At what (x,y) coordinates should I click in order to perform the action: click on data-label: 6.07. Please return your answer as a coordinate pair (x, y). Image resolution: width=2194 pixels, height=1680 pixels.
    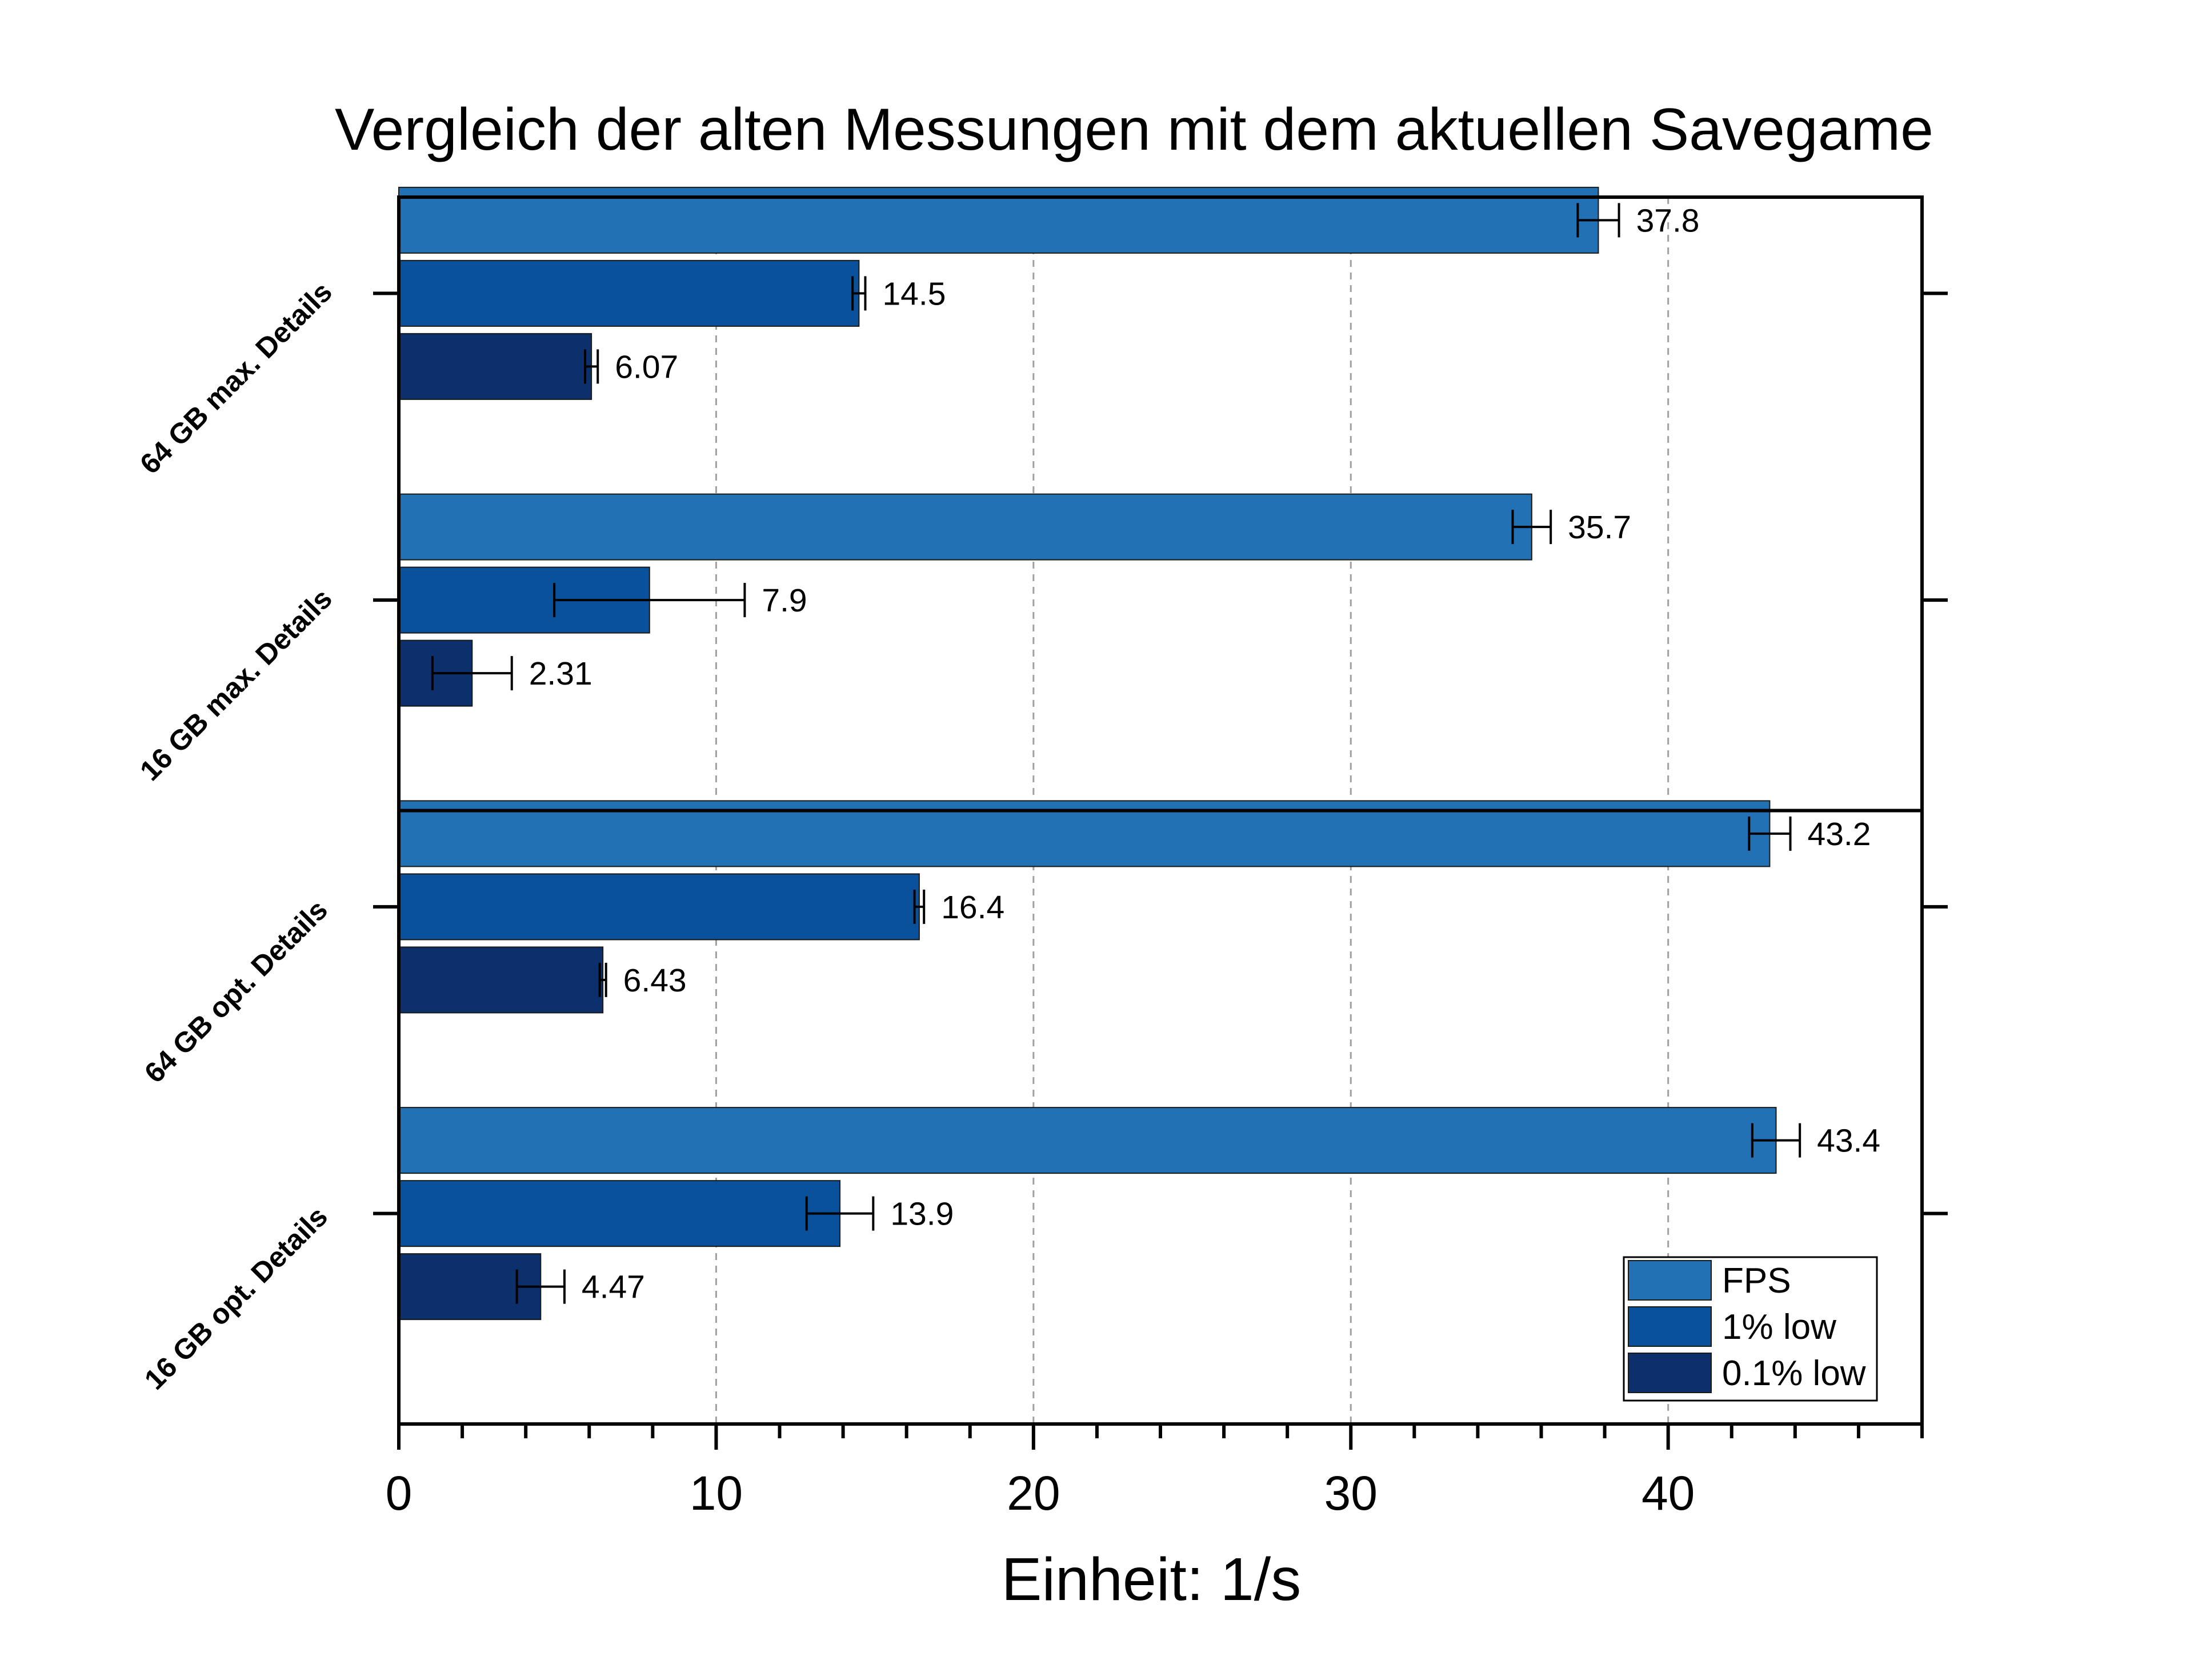
    Looking at the image, I should click on (646, 367).